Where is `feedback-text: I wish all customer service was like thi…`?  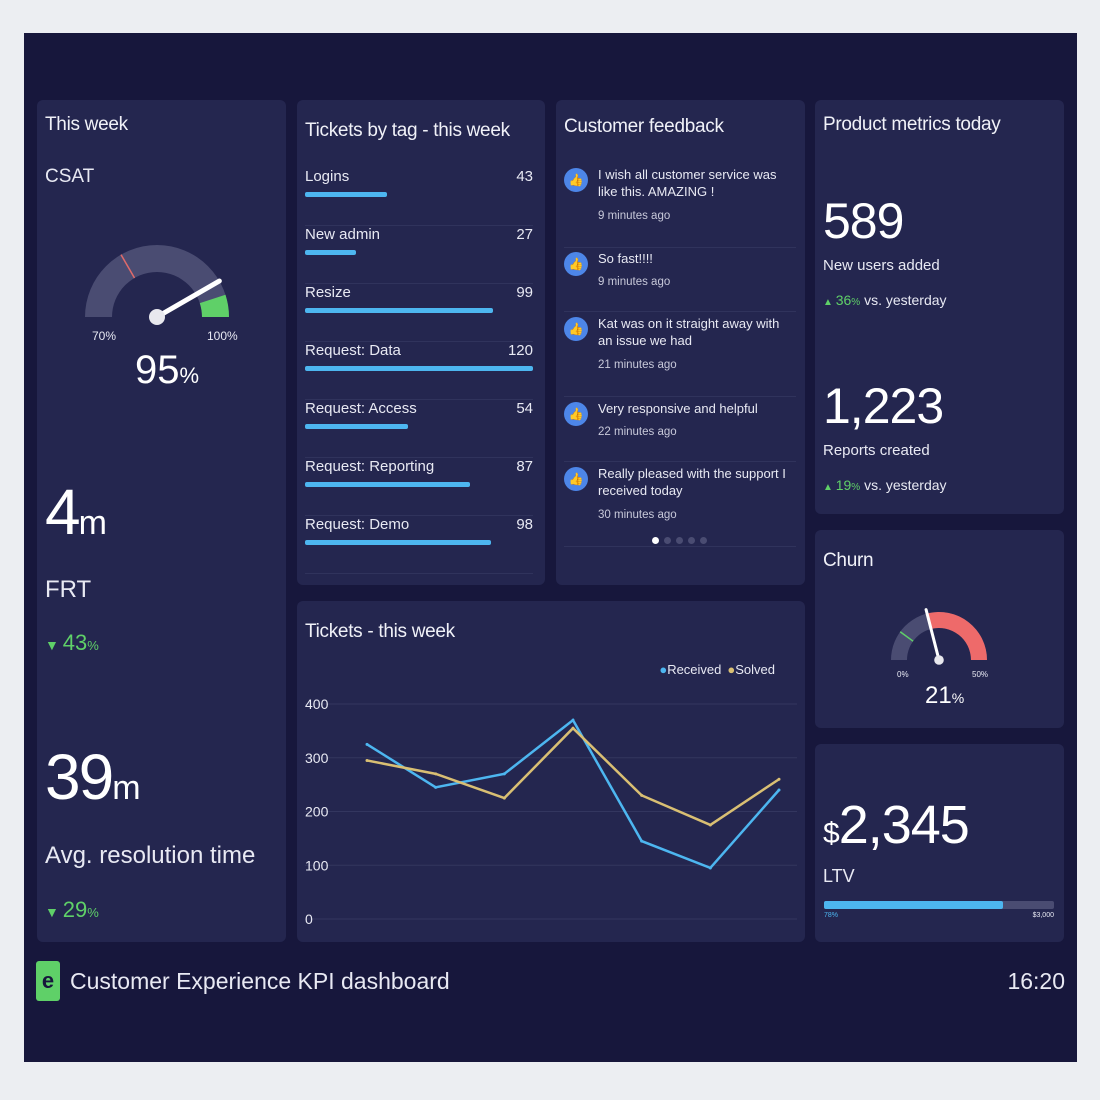 feedback-text: I wish all customer service was like thi… is located at coordinates (687, 183).